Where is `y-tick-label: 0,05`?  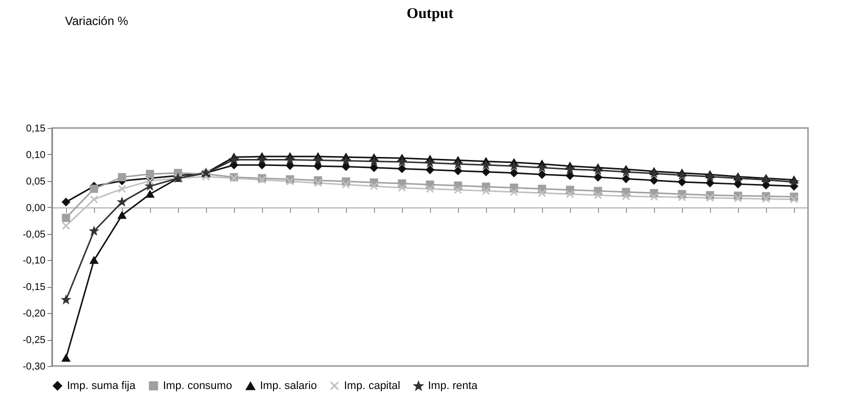
y-tick-label: 0,05 is located at coordinates (36, 182).